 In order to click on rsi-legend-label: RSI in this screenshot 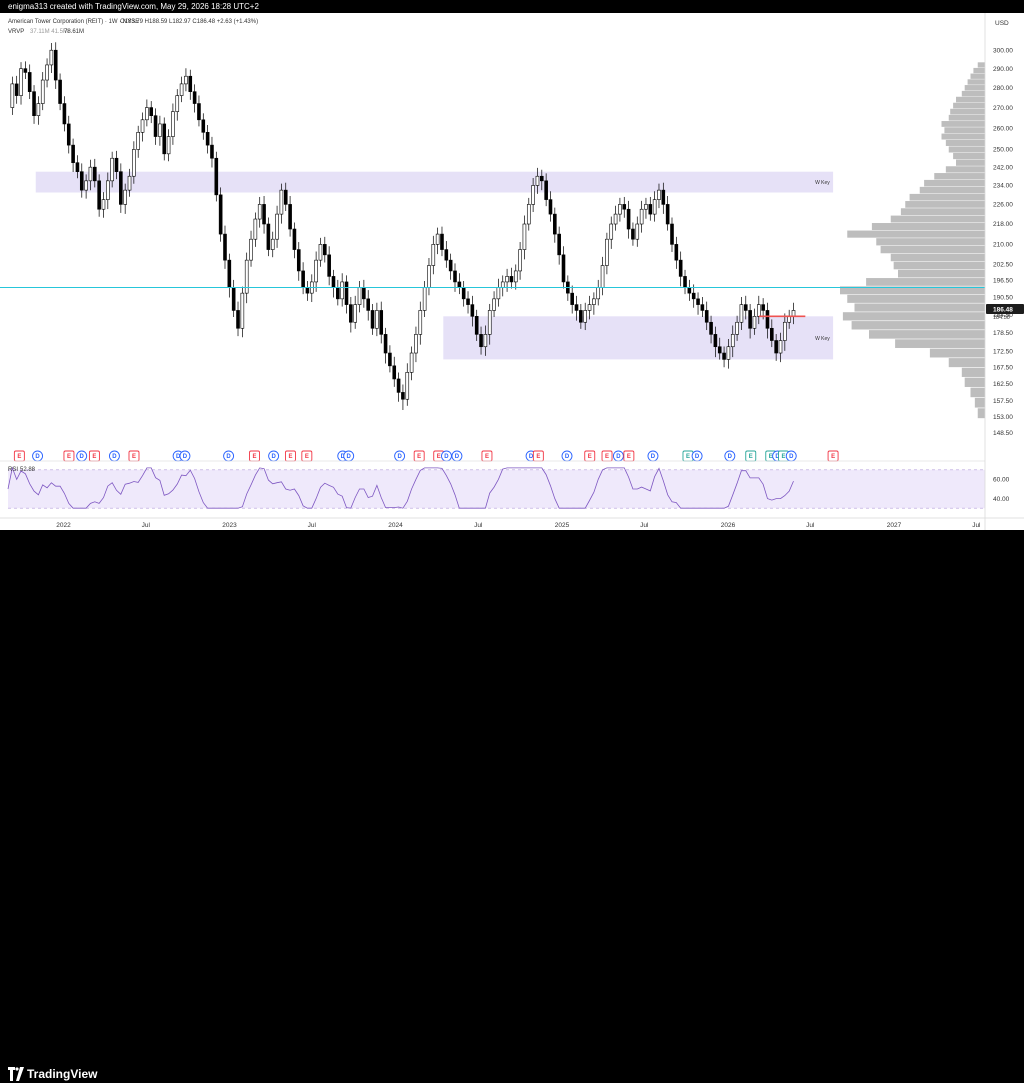, I will do `click(13, 470)`.